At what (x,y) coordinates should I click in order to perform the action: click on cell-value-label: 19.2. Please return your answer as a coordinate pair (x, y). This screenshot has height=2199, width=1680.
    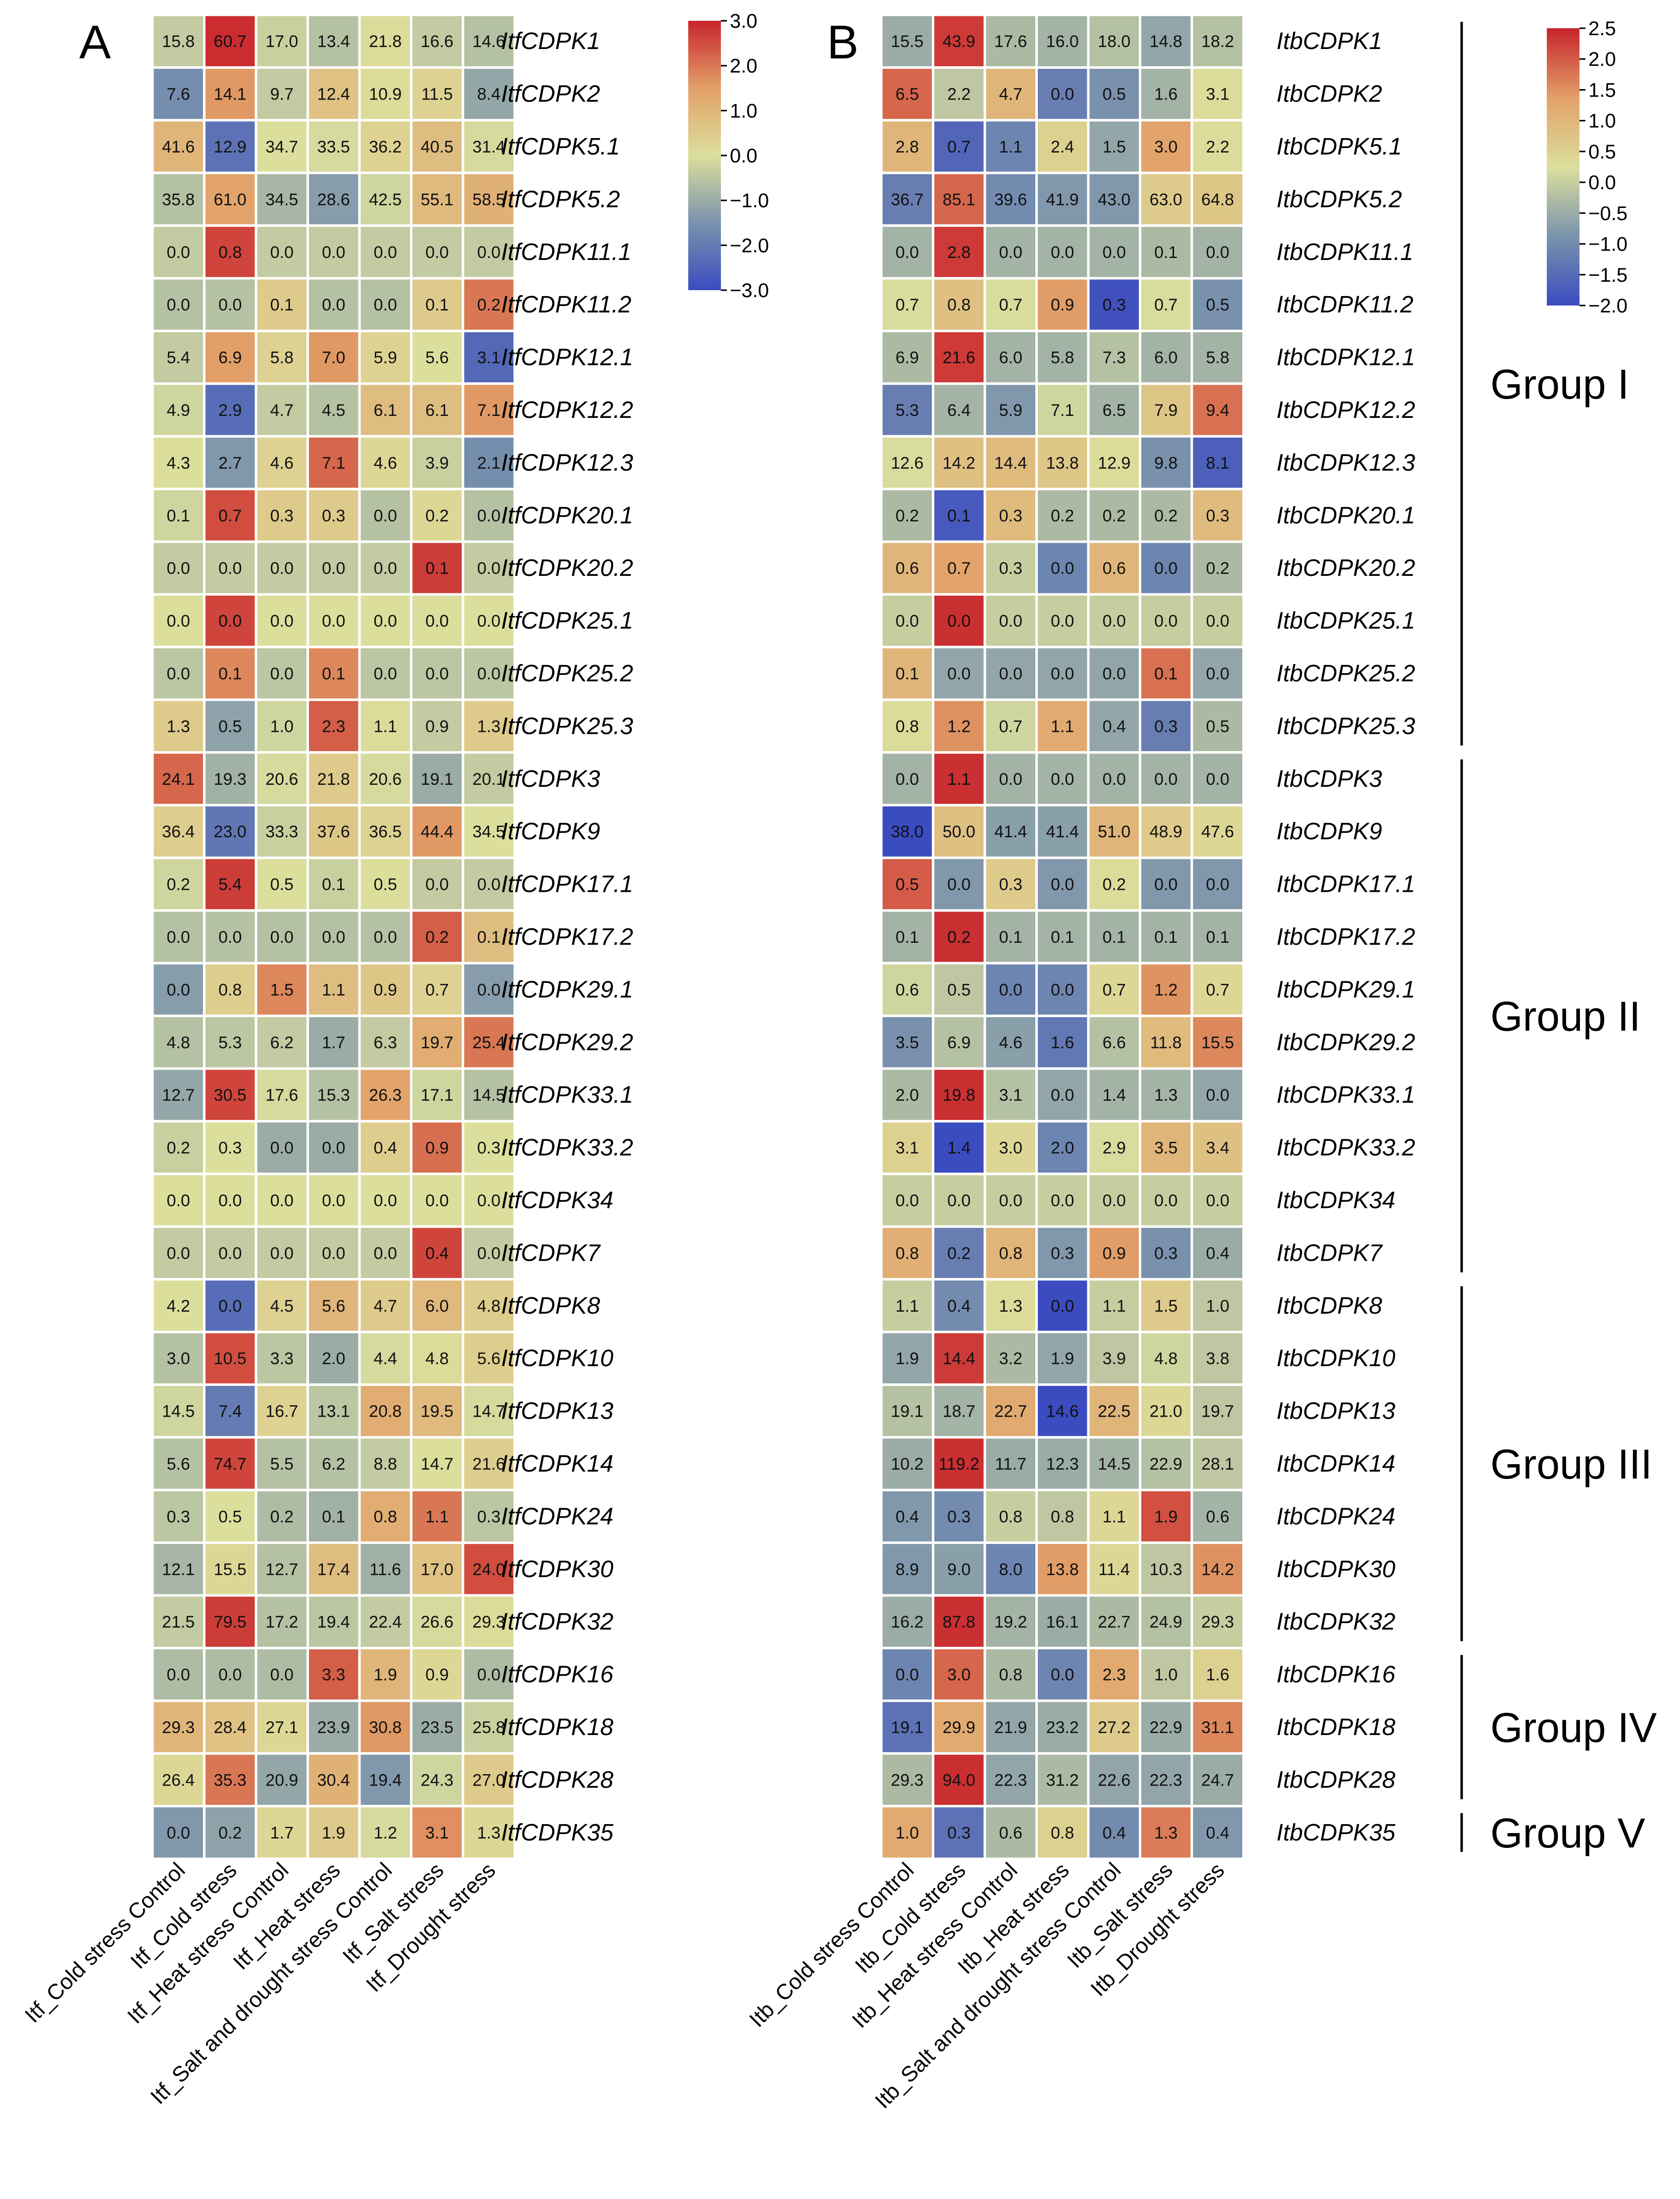
    Looking at the image, I should click on (1011, 1622).